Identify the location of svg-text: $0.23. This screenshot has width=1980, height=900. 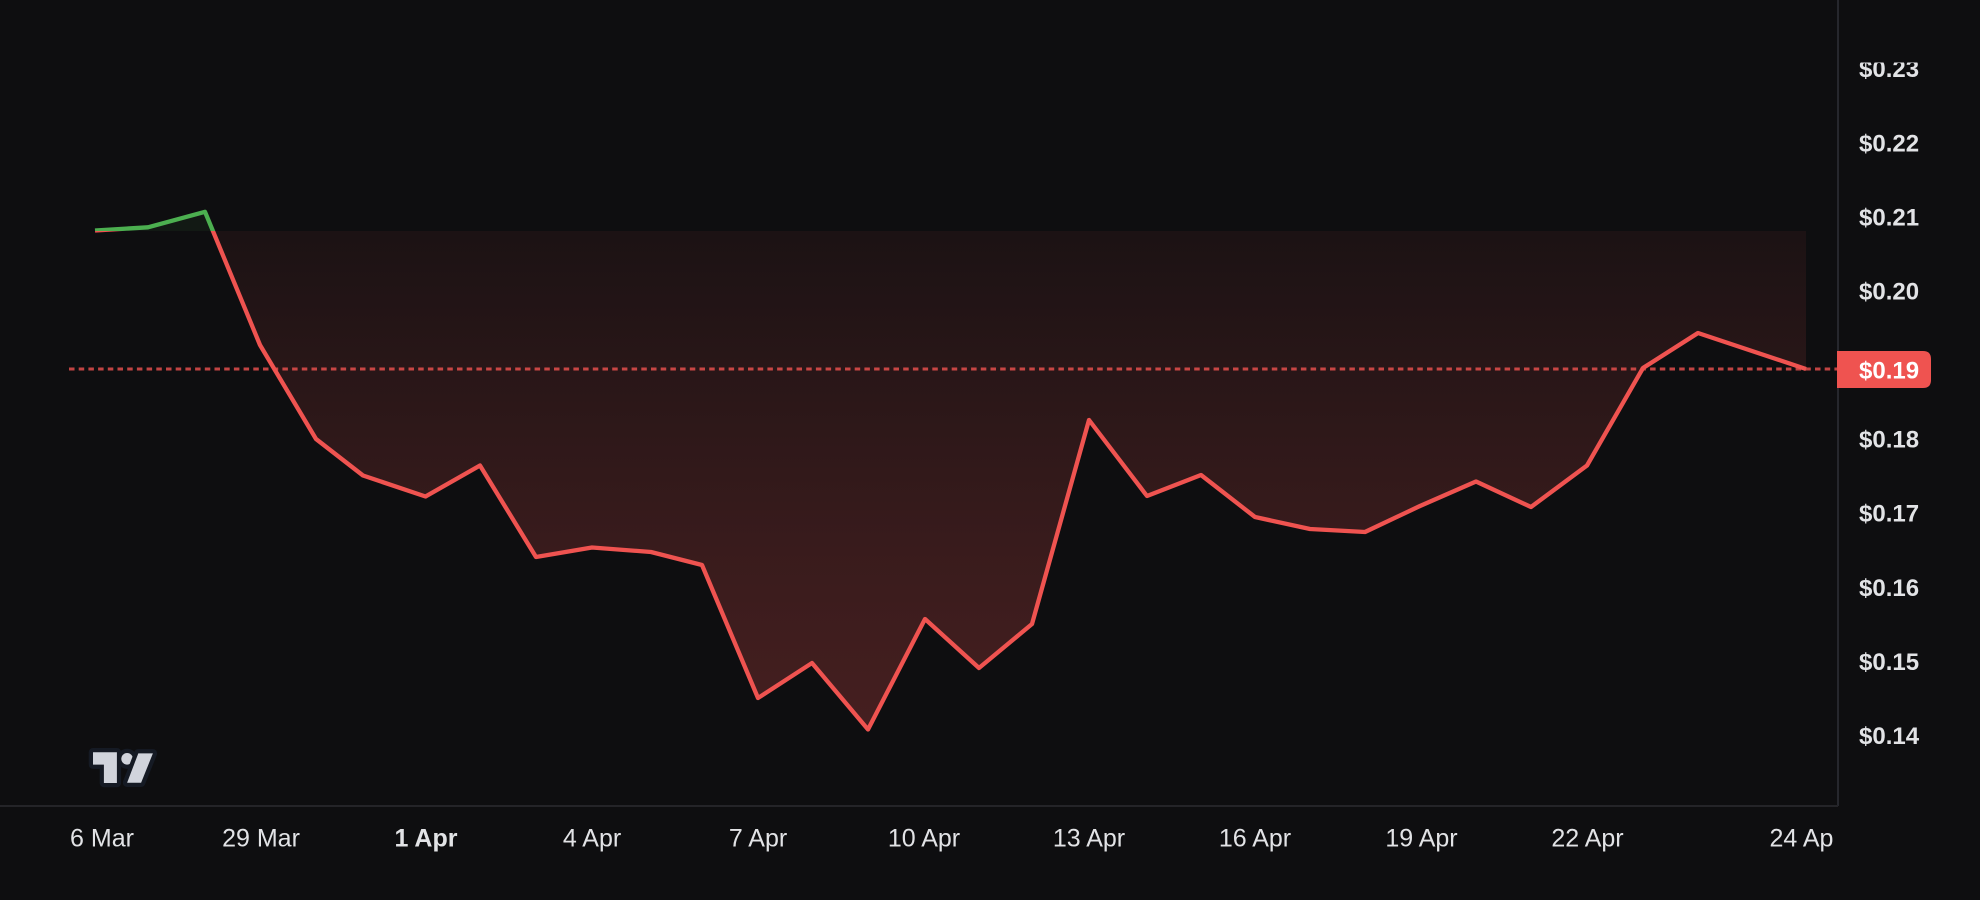
(1889, 69).